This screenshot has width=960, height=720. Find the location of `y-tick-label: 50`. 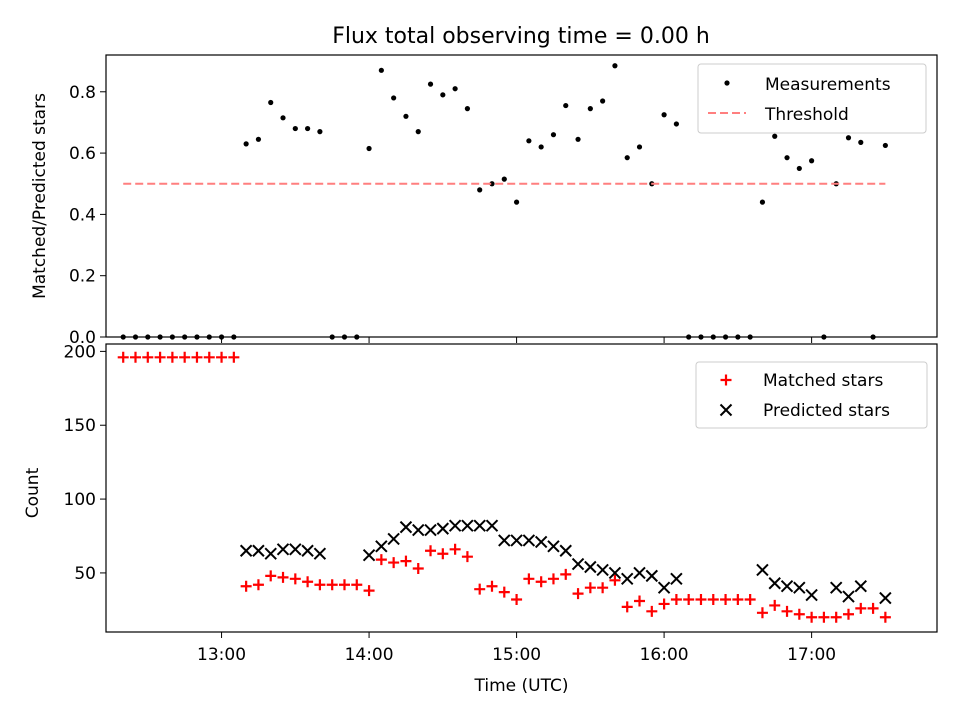

y-tick-label: 50 is located at coordinates (85, 574).